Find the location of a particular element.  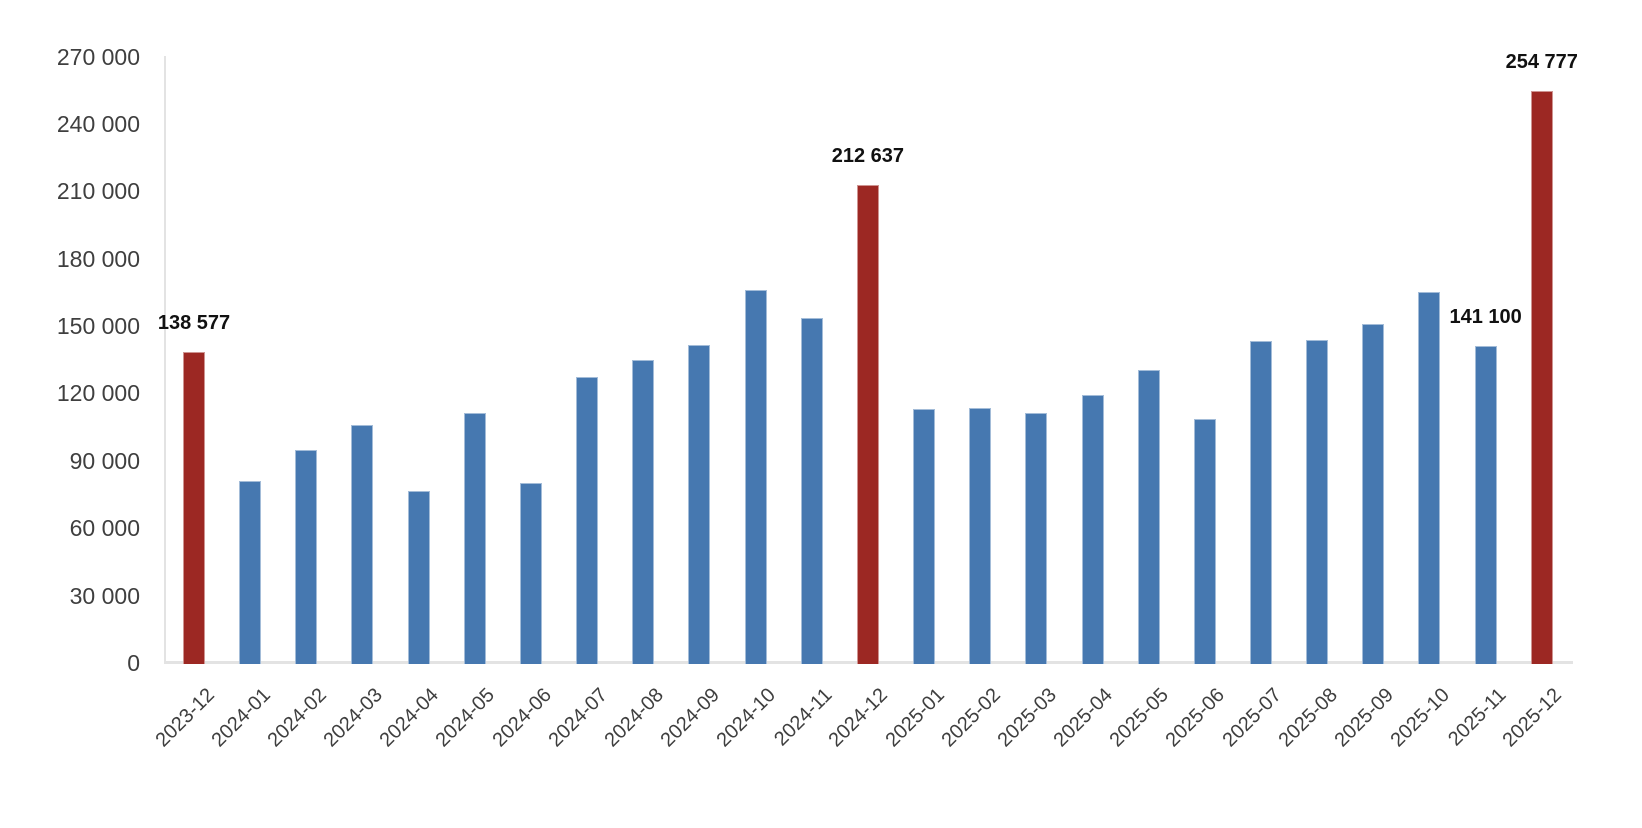

x-tick-label-2025-06: 2025-06 is located at coordinates (1195, 718).